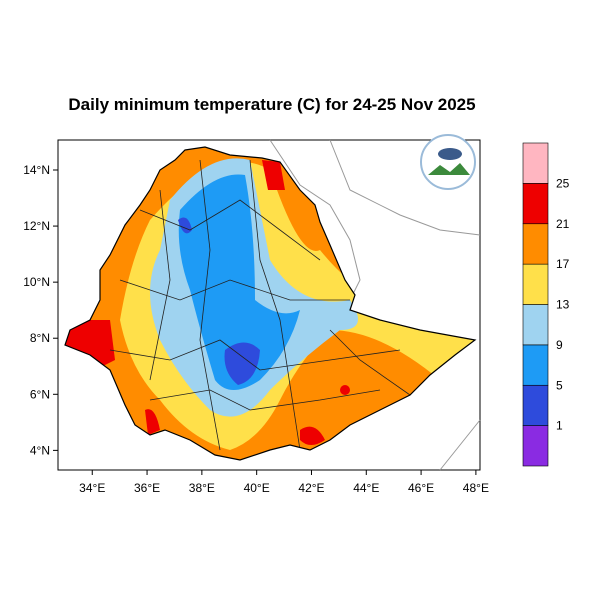  Describe the element at coordinates (40, 338) in the screenshot. I see `y-tick-label: 8°N` at that location.